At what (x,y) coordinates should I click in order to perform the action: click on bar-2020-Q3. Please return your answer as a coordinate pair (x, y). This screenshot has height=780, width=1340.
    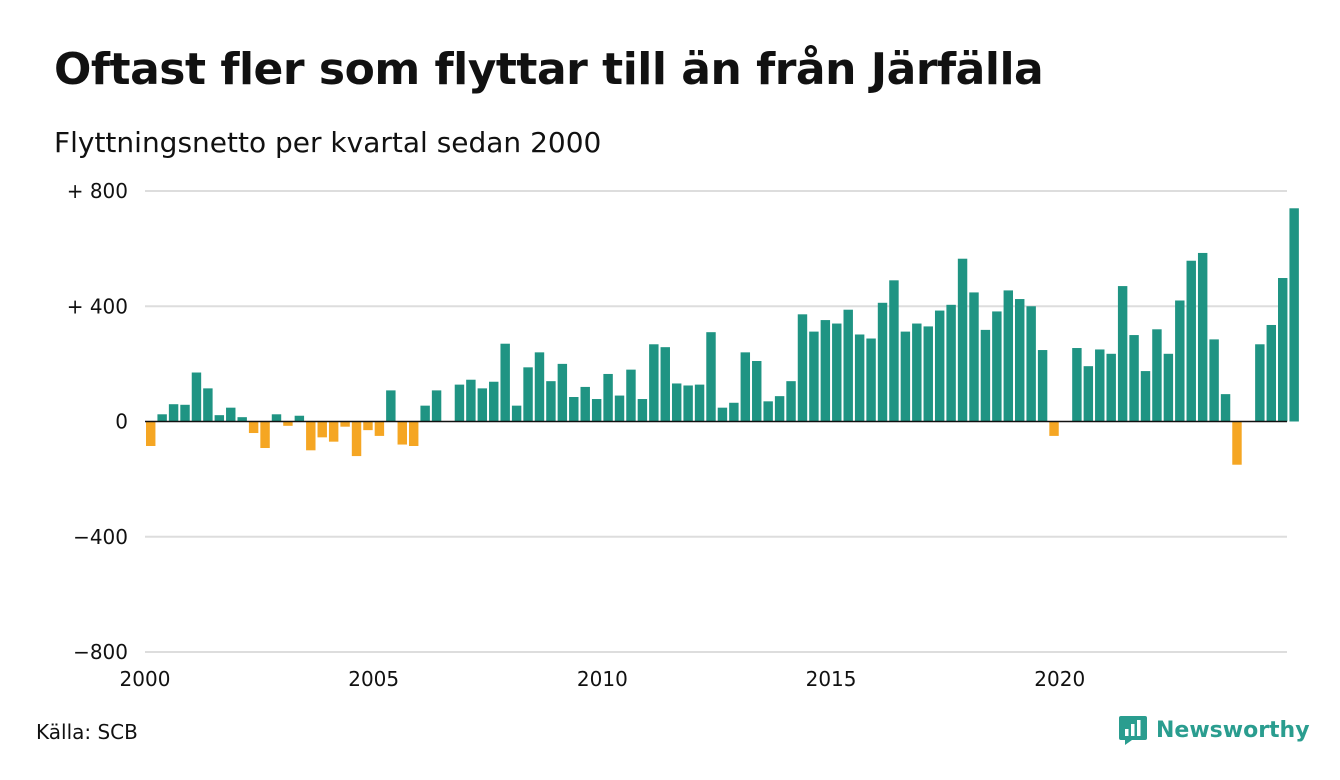
    Looking at the image, I should click on (1088, 394).